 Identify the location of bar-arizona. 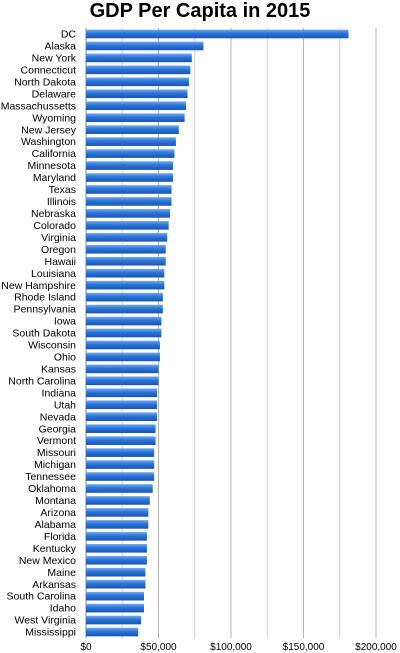
(117, 512).